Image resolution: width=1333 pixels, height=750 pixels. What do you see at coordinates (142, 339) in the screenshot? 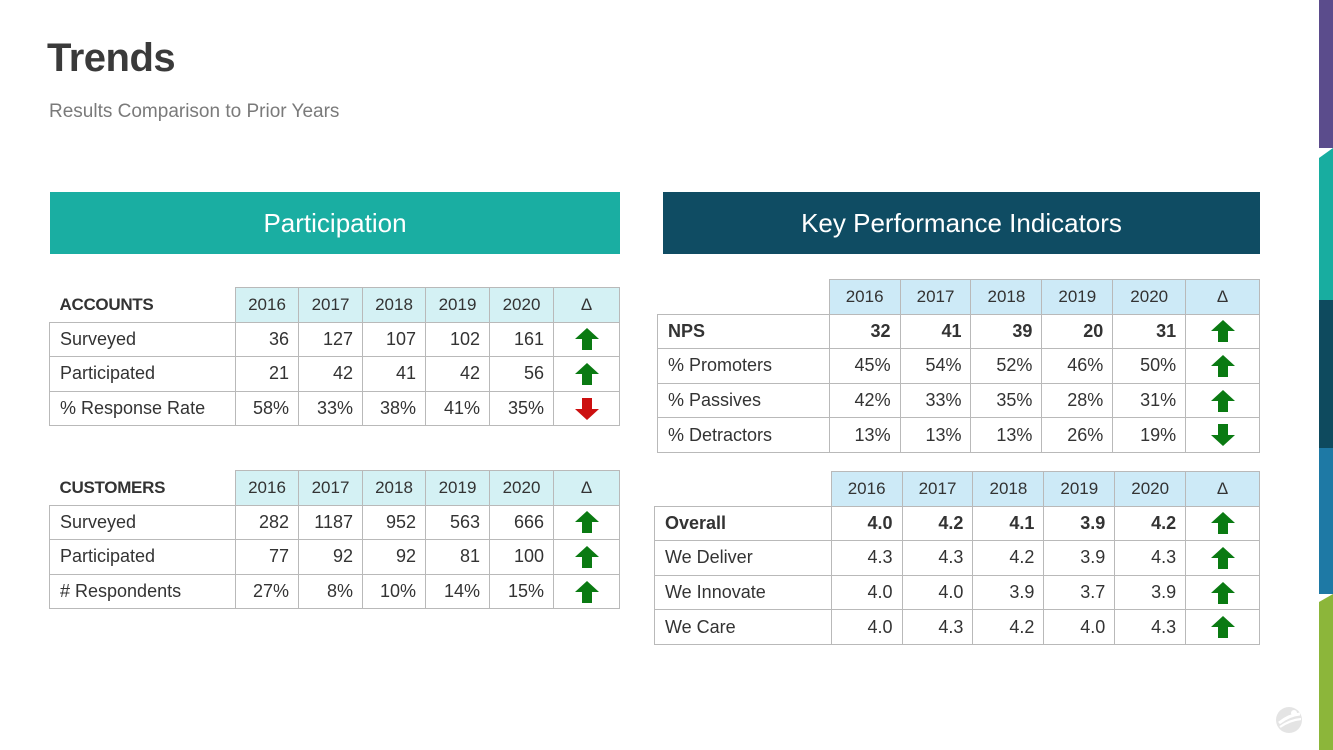
I see `row-label: Surveyed` at bounding box center [142, 339].